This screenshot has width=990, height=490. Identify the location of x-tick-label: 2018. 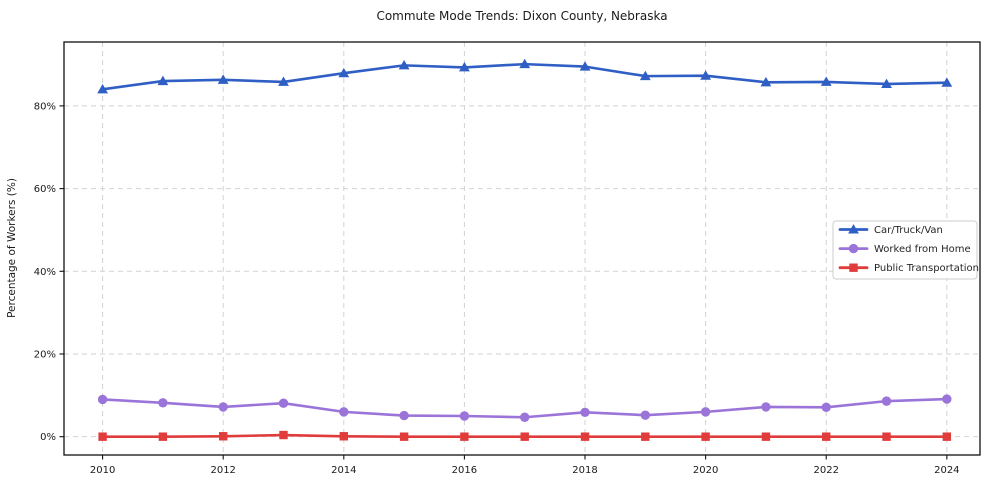
(584, 470).